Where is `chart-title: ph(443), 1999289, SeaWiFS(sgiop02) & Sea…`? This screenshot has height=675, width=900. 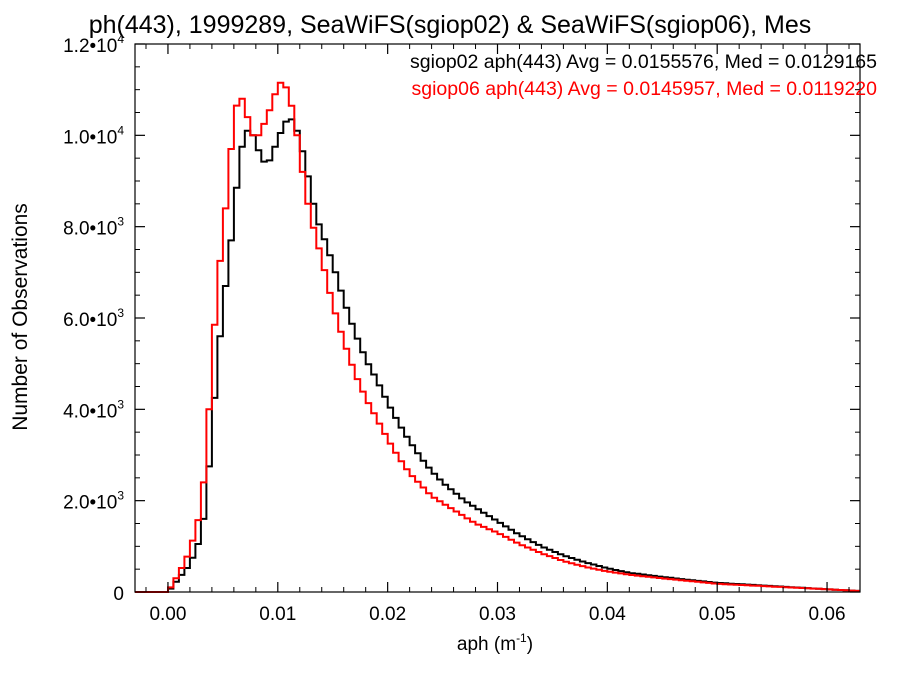 chart-title: ph(443), 1999289, SeaWiFS(sgiop02) & Sea… is located at coordinates (450, 25).